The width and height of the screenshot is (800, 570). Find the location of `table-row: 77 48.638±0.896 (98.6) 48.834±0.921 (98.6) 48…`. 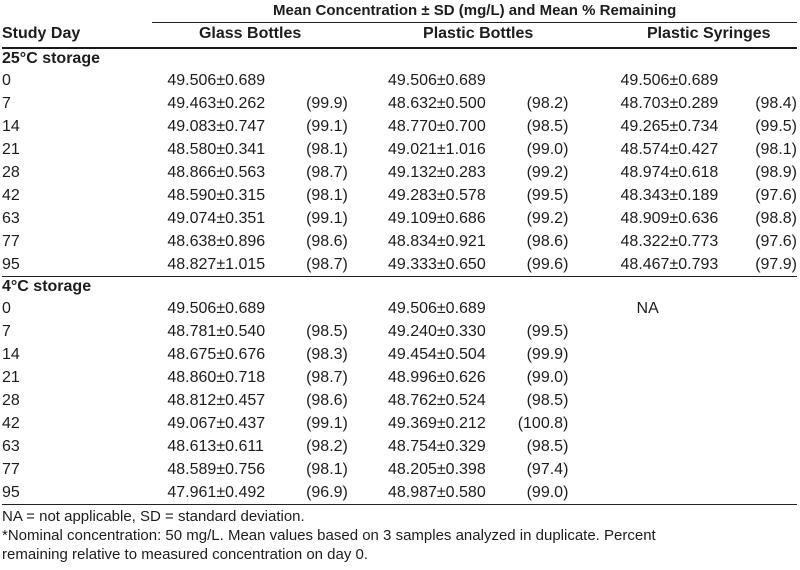

table-row: 77 48.638±0.896 (98.6) 48.834±0.921 (98.6) 48… is located at coordinates (399, 241).